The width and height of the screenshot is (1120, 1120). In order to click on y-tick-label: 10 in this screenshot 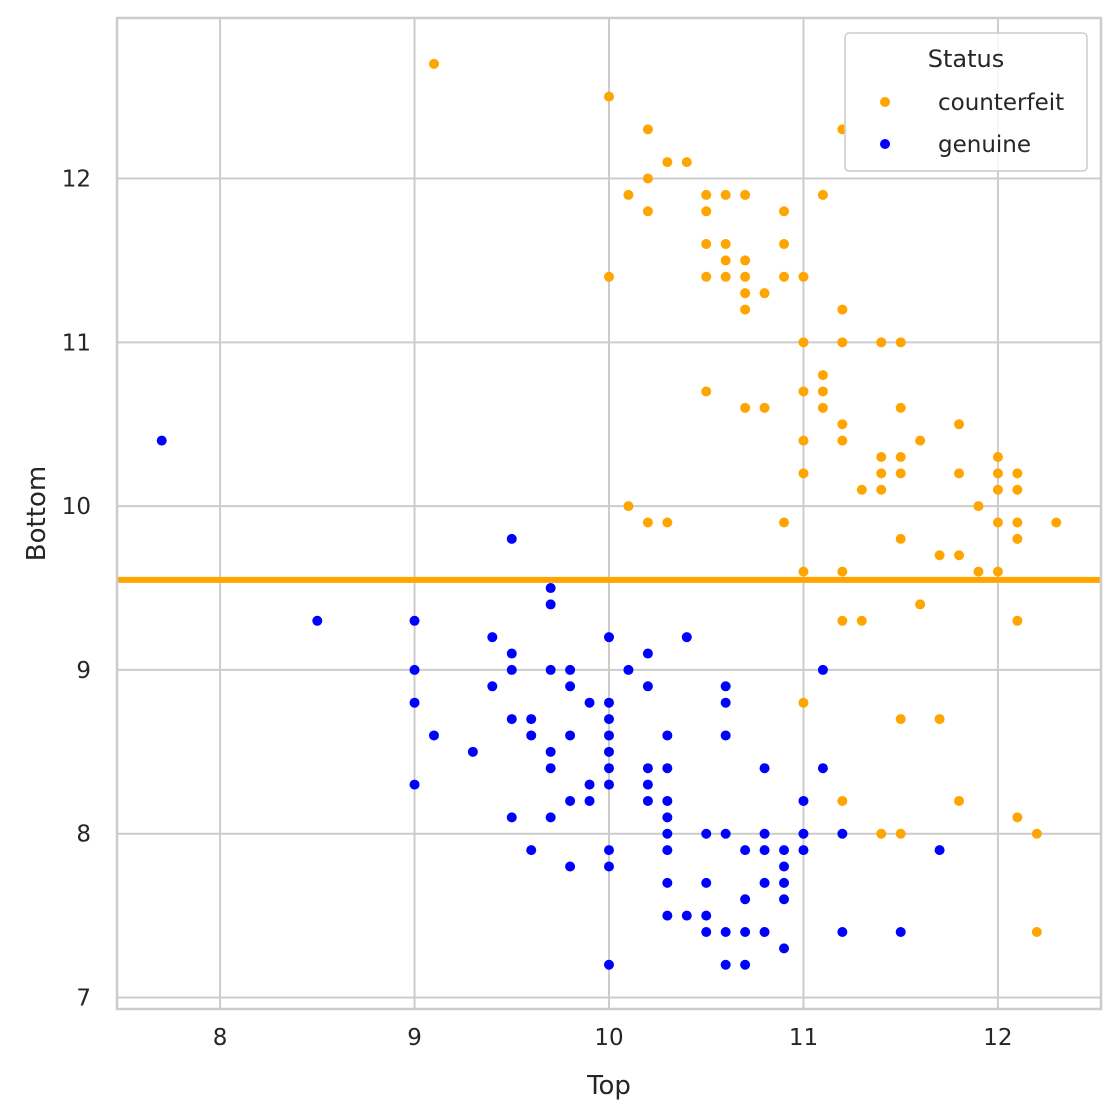, I will do `click(76, 507)`.